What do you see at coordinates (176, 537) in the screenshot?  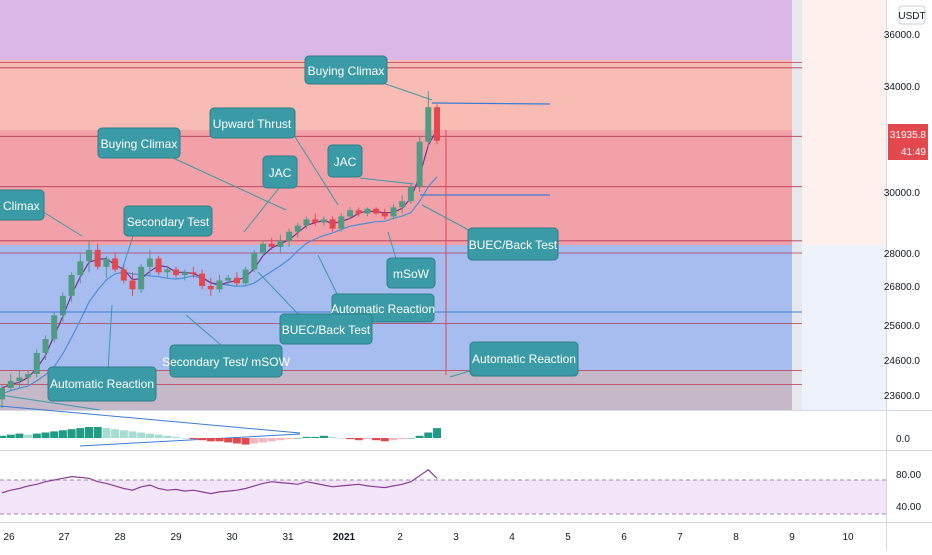 I see `time-tick: 29` at bounding box center [176, 537].